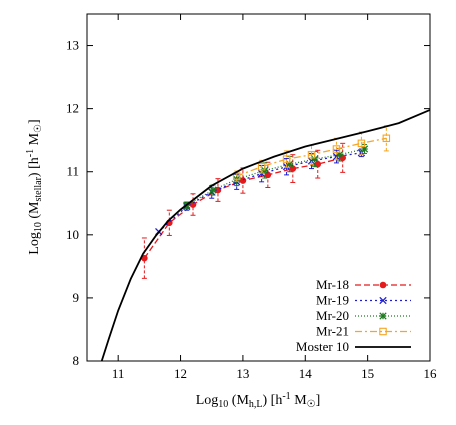 This screenshot has height=425, width=456. What do you see at coordinates (322, 346) in the screenshot?
I see `legend-label: Moster 10` at bounding box center [322, 346].